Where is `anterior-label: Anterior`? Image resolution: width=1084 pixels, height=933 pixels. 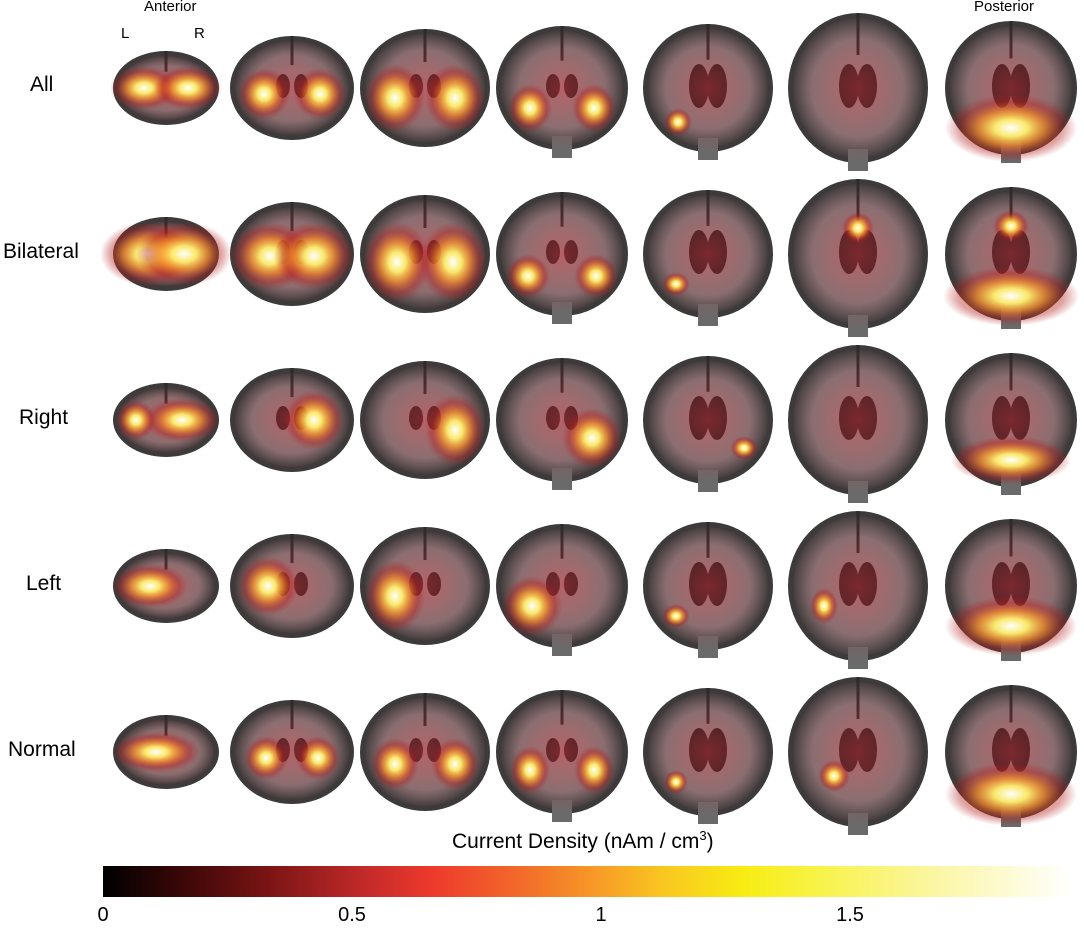
anterior-label: Anterior is located at coordinates (170, 7).